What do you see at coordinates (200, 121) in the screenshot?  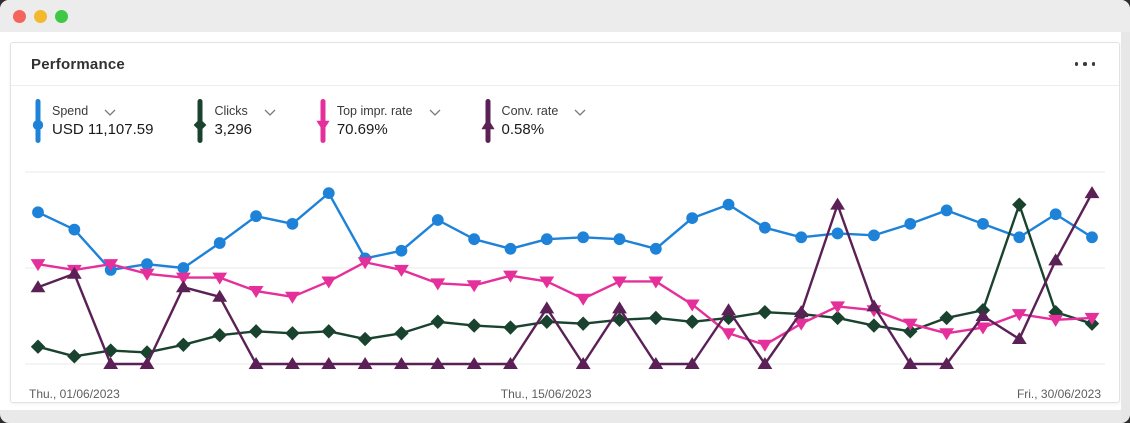 I see `clicks-series-marker-icon` at bounding box center [200, 121].